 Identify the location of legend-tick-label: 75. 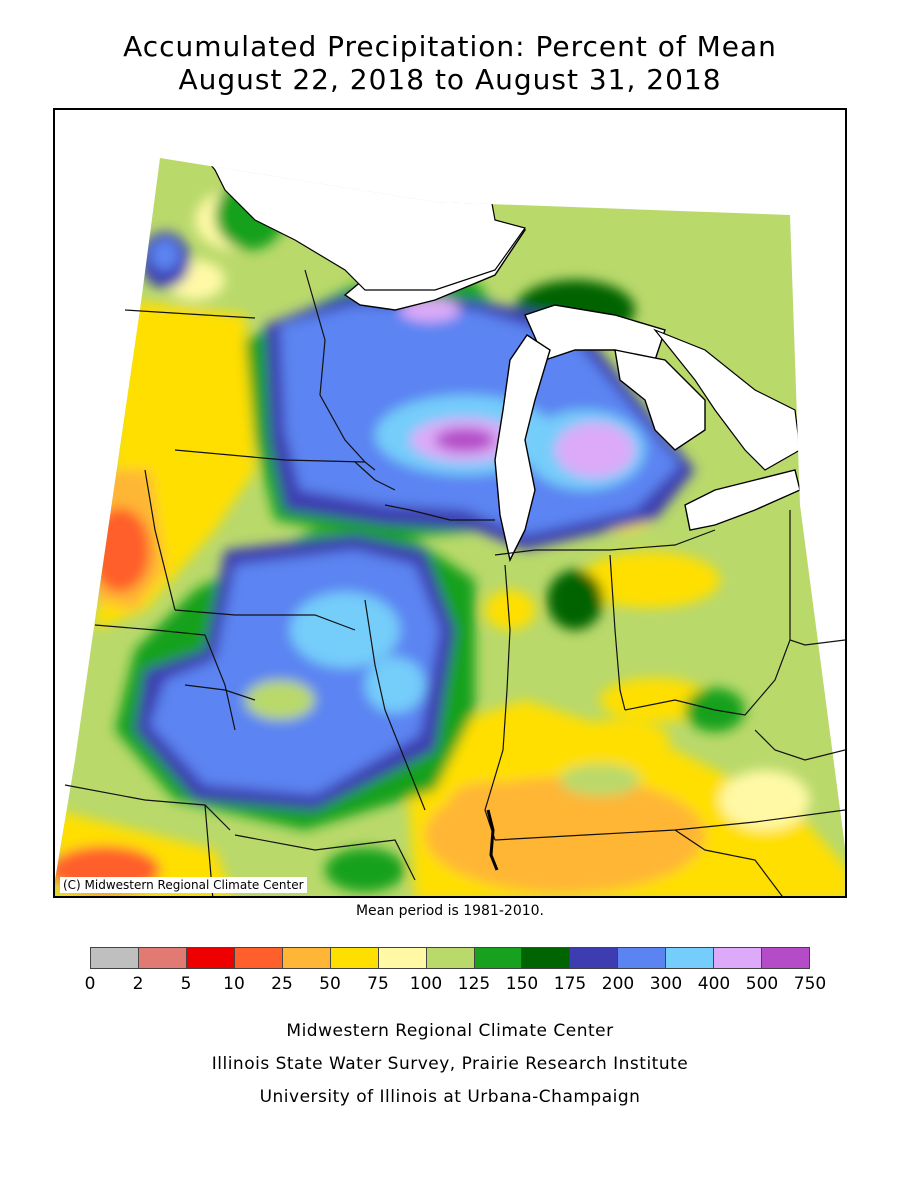
(378, 984).